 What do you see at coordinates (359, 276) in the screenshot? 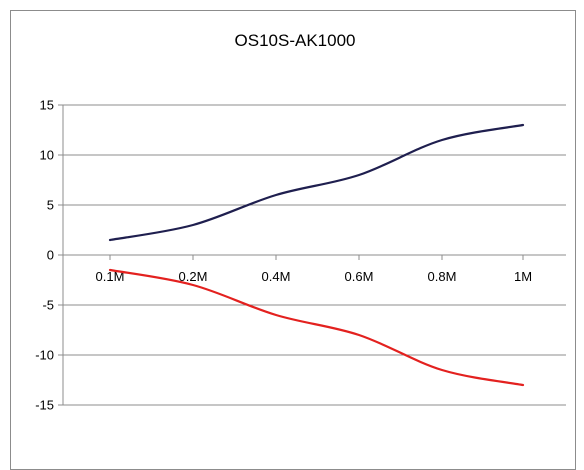
I see `x-tick-label: 0.6M` at bounding box center [359, 276].